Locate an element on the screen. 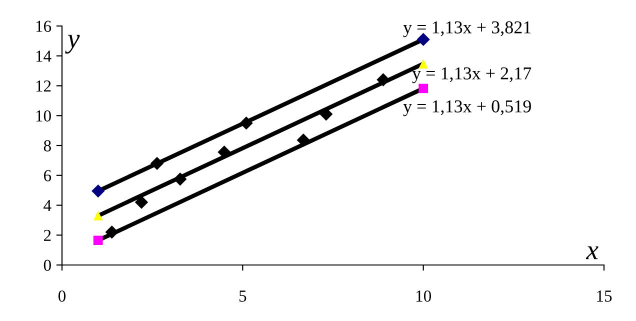 The width and height of the screenshot is (636, 321). x-tick-label: 0 is located at coordinates (62, 296).